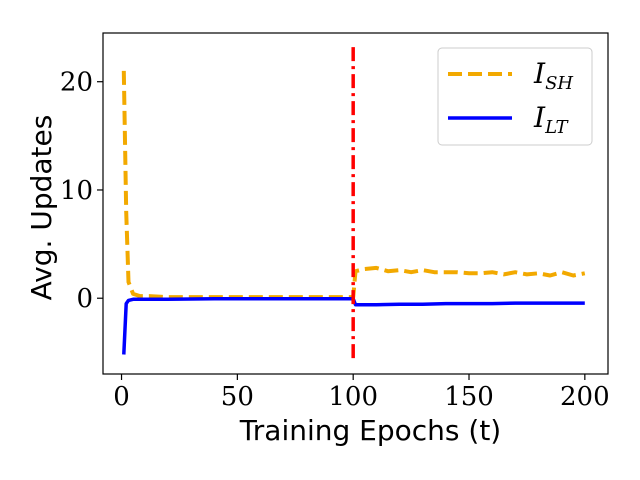 The height and width of the screenshot is (480, 640). What do you see at coordinates (353, 397) in the screenshot?
I see `x-tick-label-100: 100` at bounding box center [353, 397].